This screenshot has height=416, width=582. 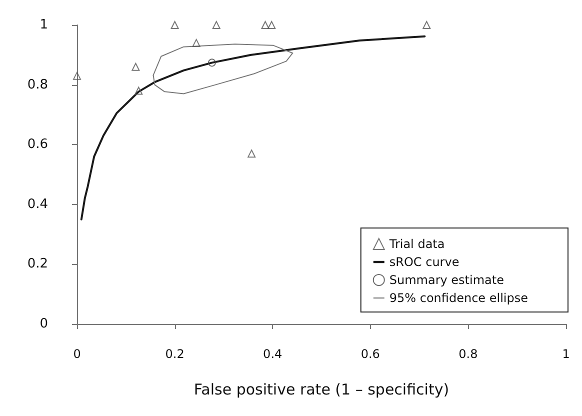 What do you see at coordinates (416, 244) in the screenshot?
I see `legend-label: Trial data` at bounding box center [416, 244].